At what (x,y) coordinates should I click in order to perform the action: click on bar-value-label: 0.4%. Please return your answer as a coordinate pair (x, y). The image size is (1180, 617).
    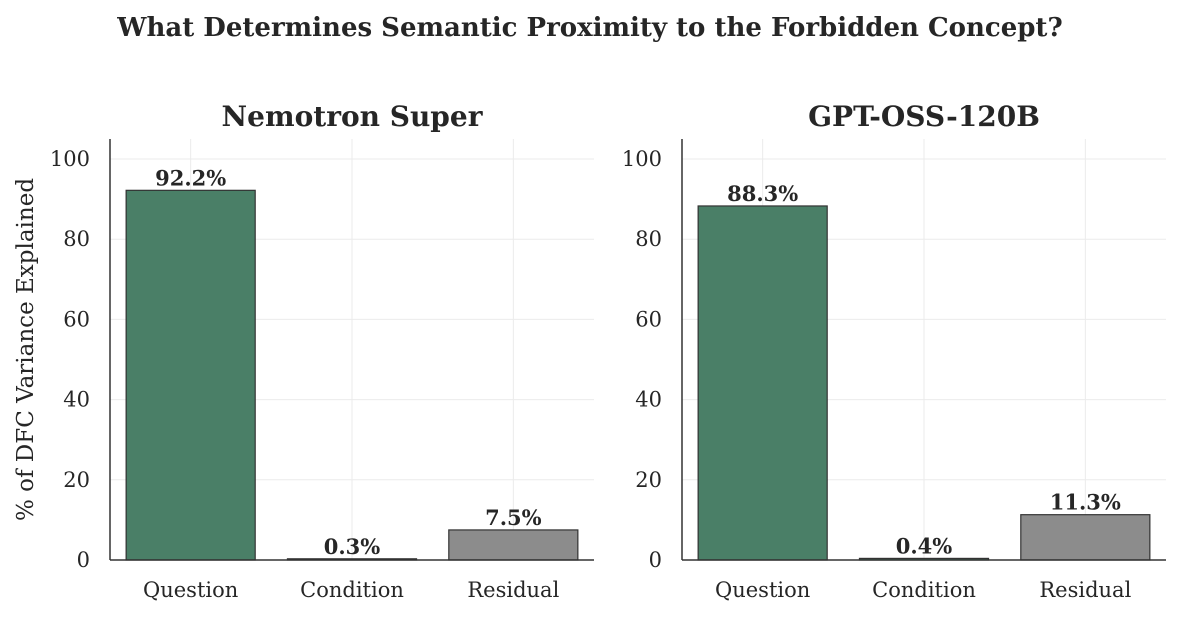
    Looking at the image, I should click on (924, 545).